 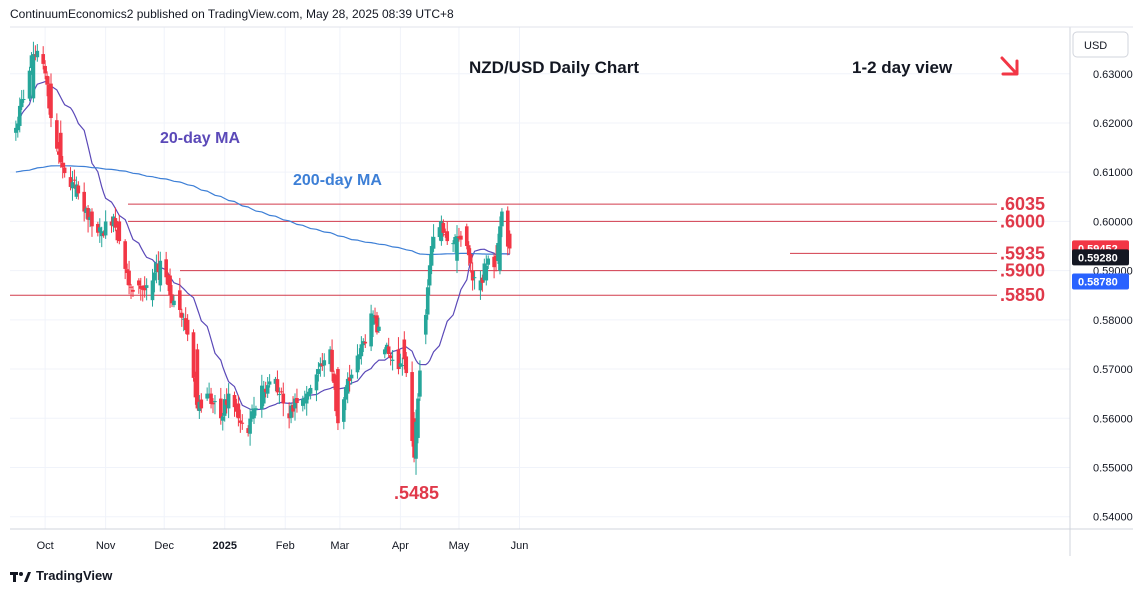 I want to click on tradingview-footer: TradingView, so click(x=61, y=575).